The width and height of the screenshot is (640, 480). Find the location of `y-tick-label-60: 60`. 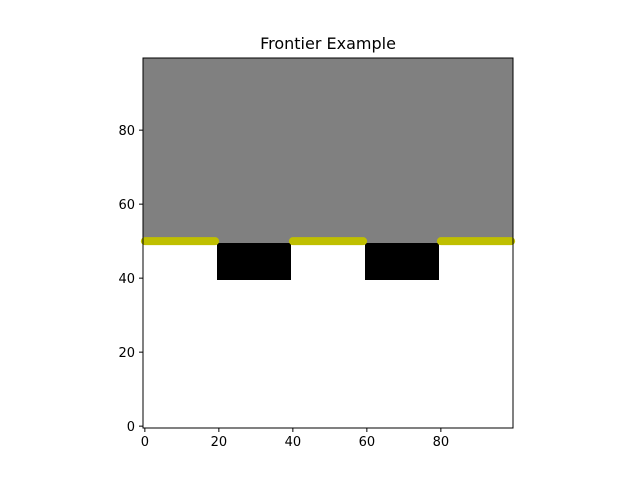

y-tick-label-60: 60 is located at coordinates (126, 205).